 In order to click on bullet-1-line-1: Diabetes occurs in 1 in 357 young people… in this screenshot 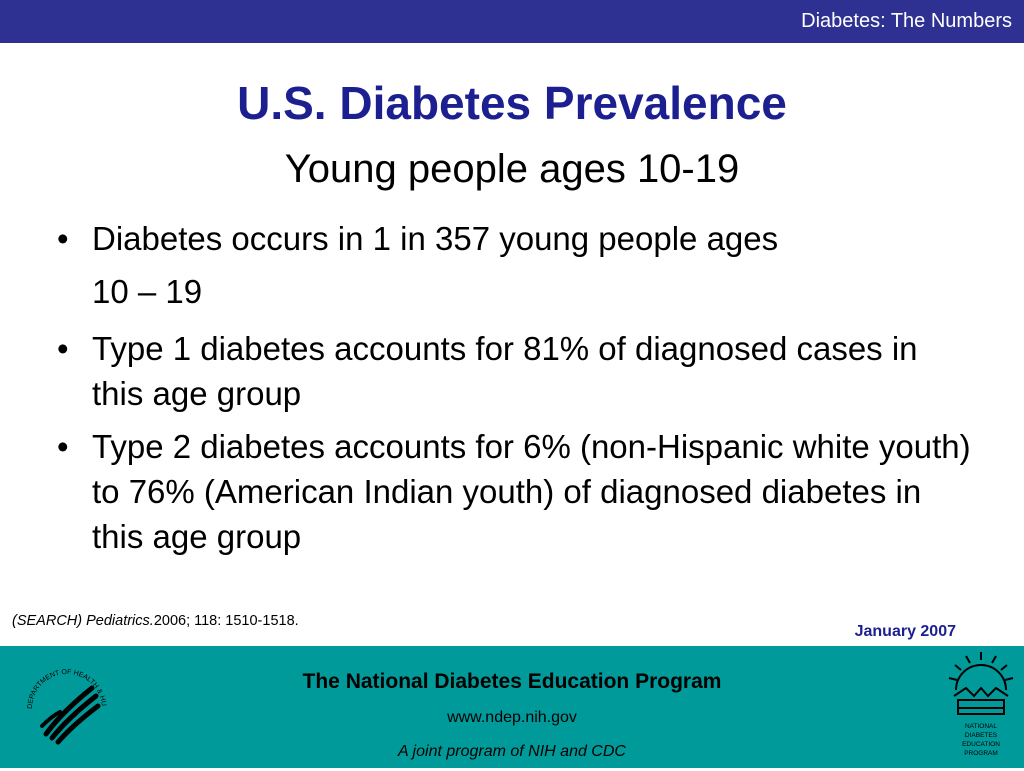, I will do `click(435, 238)`.